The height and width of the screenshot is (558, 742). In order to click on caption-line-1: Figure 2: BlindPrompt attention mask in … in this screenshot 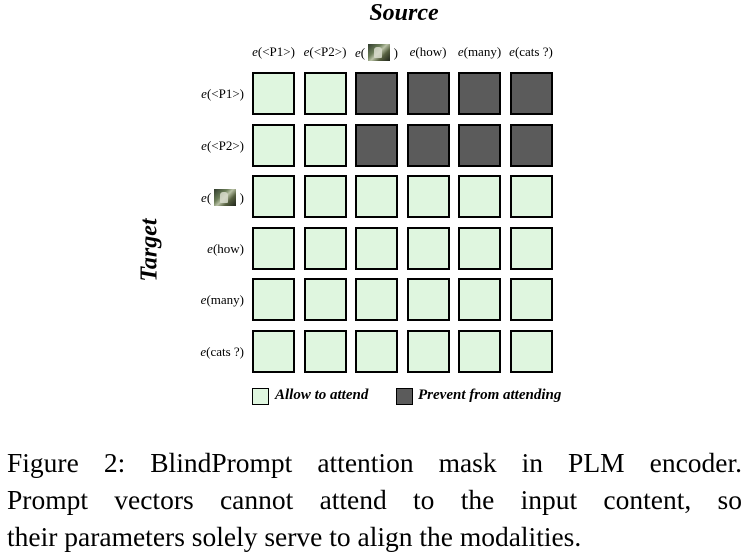, I will do `click(374, 462)`.